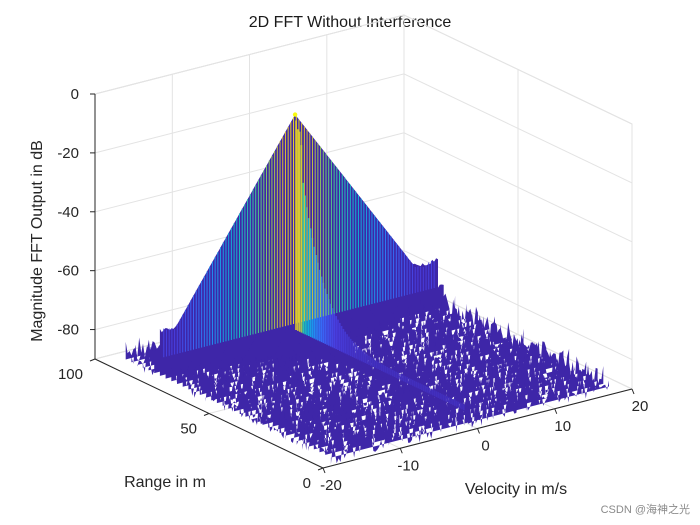 The image size is (700, 525). Describe the element at coordinates (640, 406) in the screenshot. I see `velocity-tick-label: 20` at that location.